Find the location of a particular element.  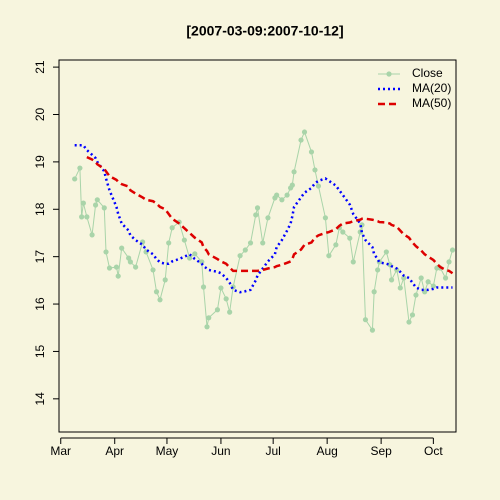

x-tick-label: Aug is located at coordinates (326, 451).